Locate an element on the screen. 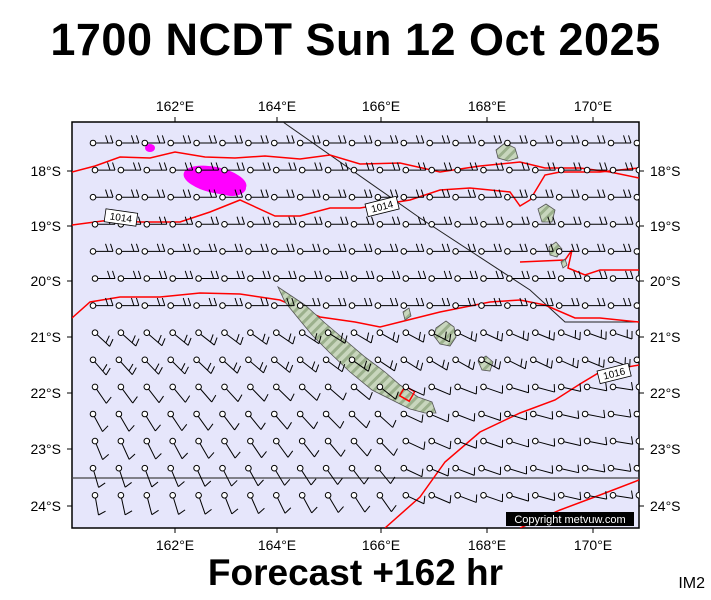 The width and height of the screenshot is (711, 600). longitude-labels-bottom: 162°E 164°E 166°E 168°E 170°E is located at coordinates (384, 545).